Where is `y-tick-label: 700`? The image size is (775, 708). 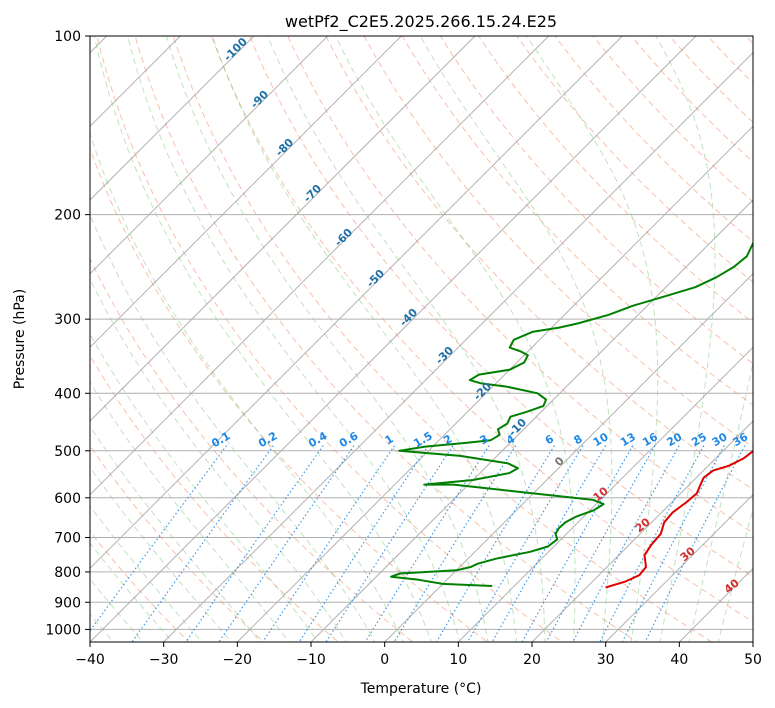 y-tick-label: 700 is located at coordinates (67, 539).